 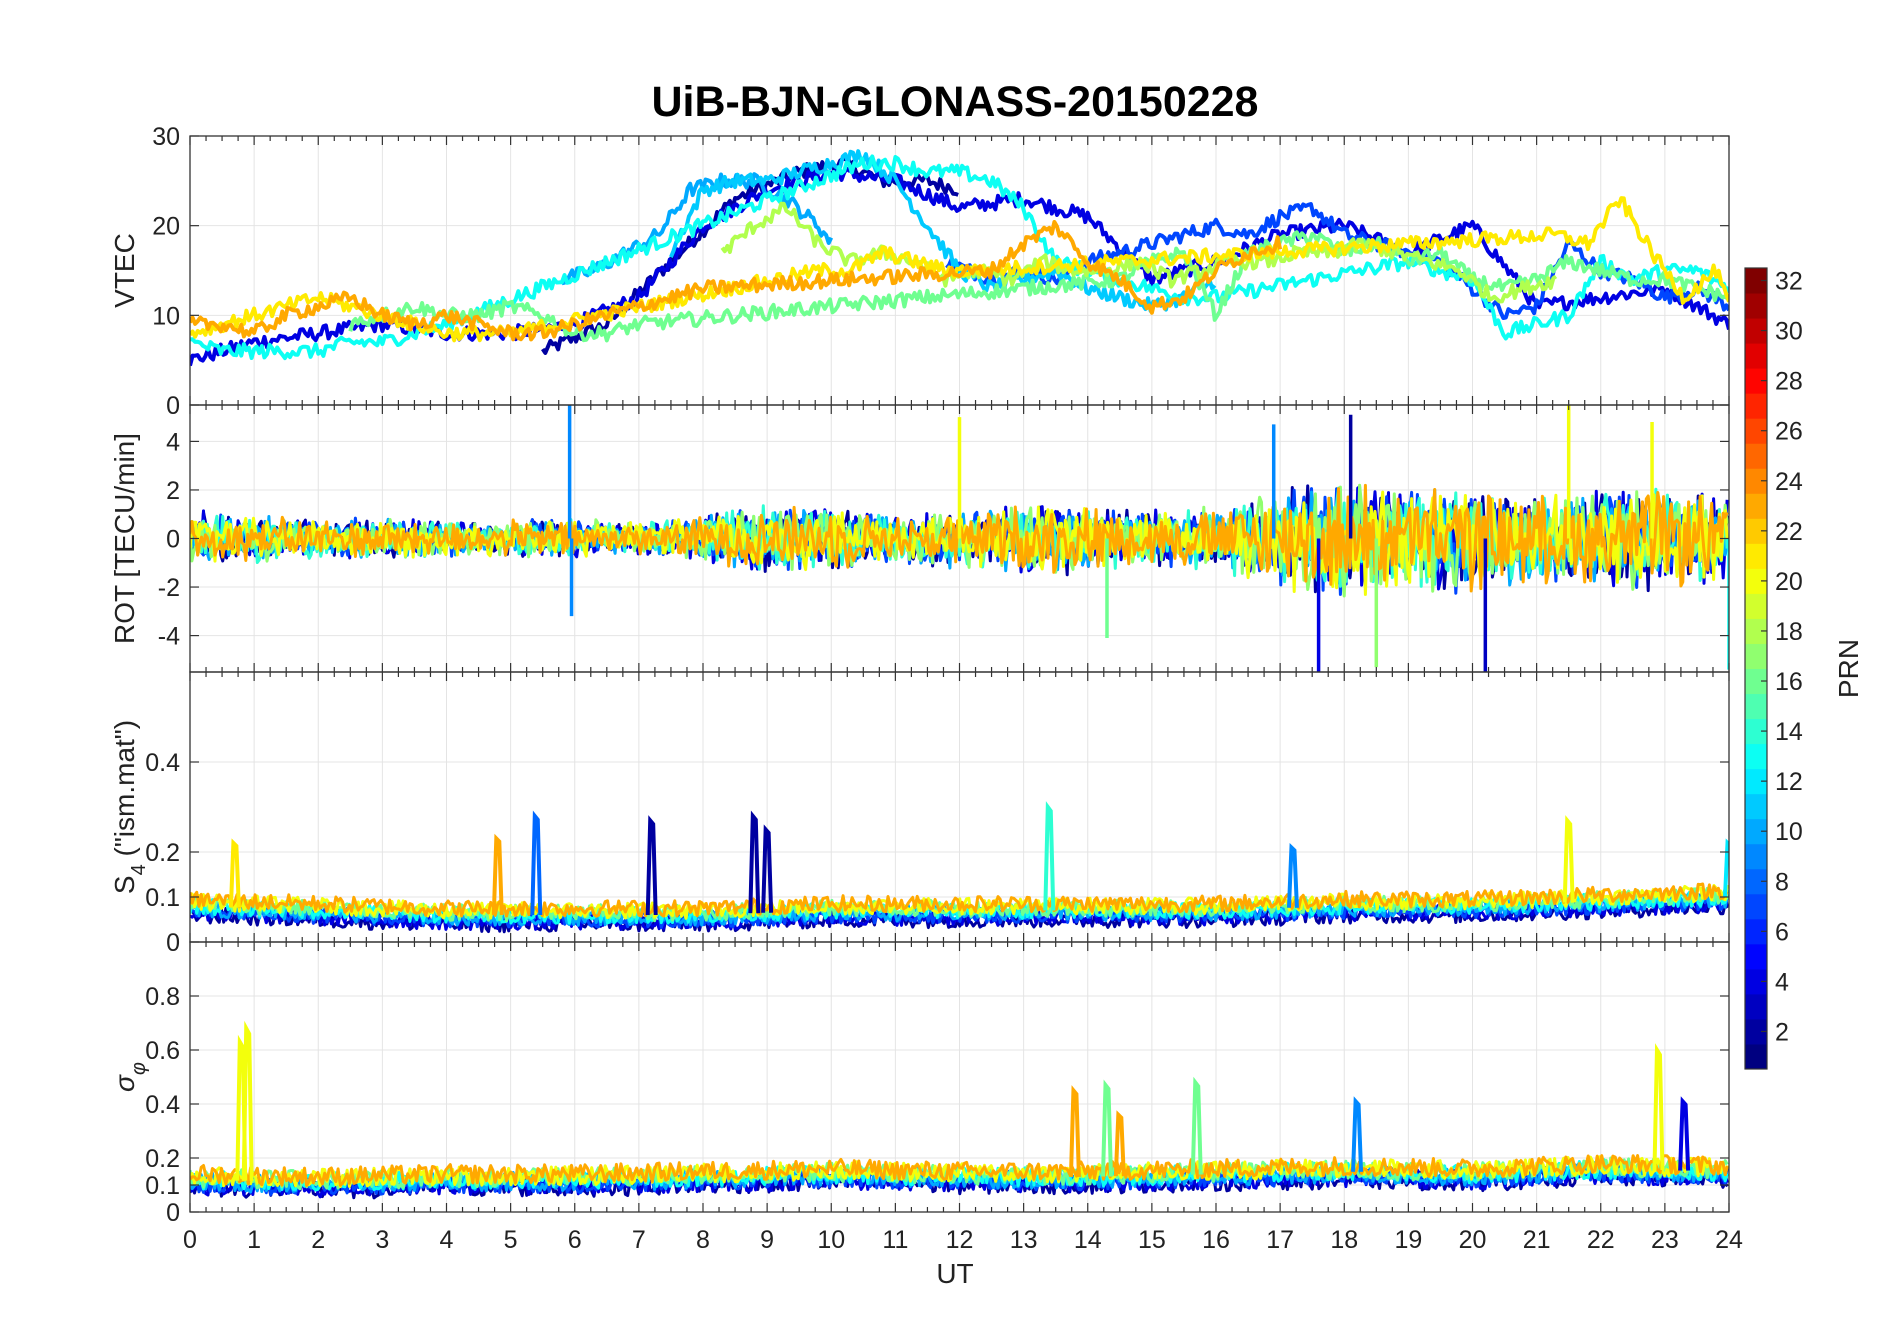 I want to click on x-tick-label: 22, so click(x=1601, y=1240).